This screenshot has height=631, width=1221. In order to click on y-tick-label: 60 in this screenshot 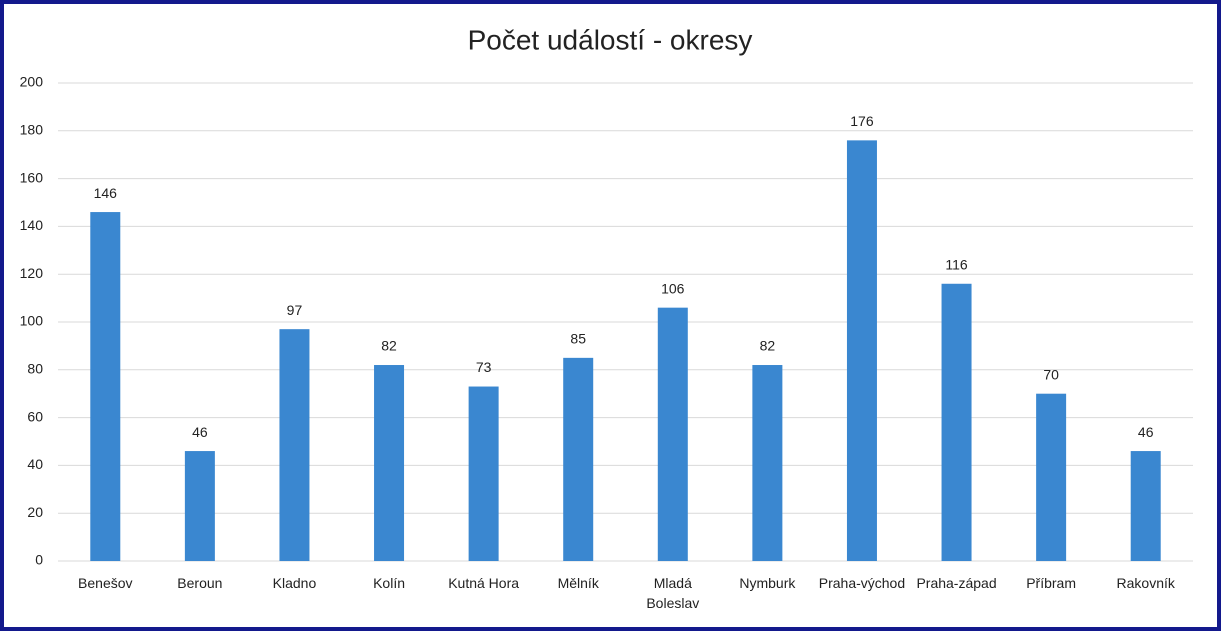, I will do `click(35, 416)`.